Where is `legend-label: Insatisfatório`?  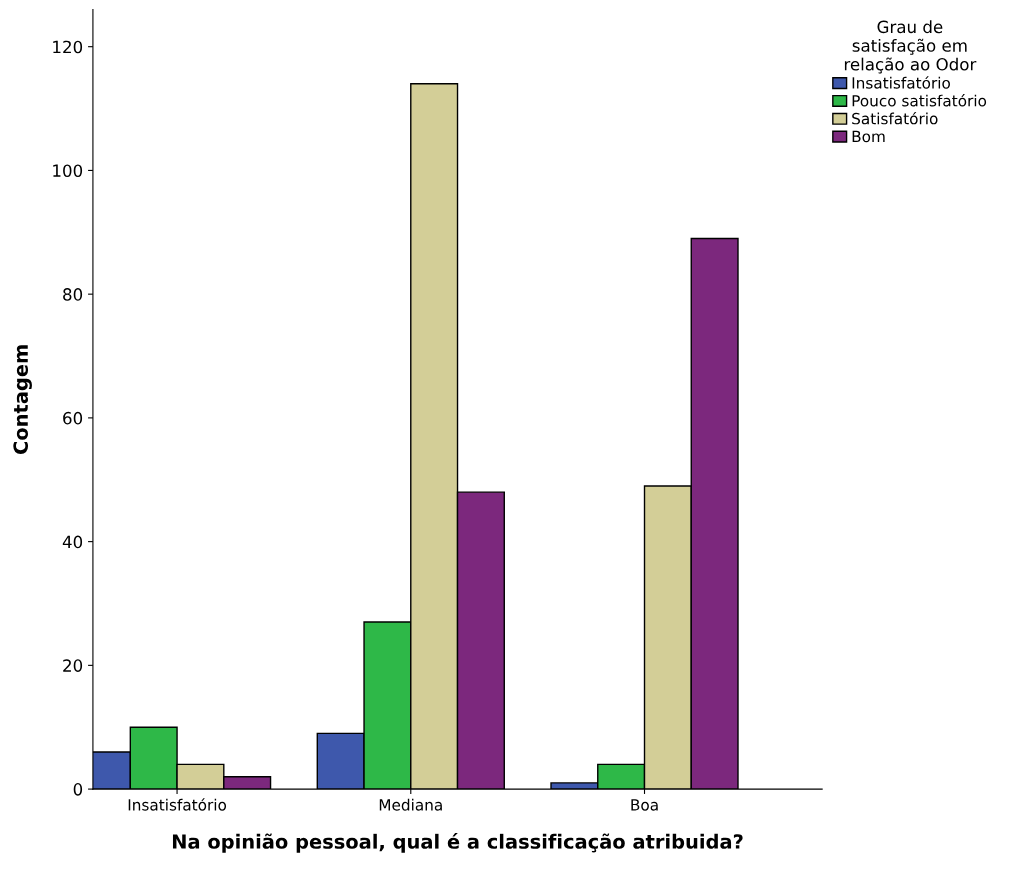 legend-label: Insatisfatório is located at coordinates (901, 82).